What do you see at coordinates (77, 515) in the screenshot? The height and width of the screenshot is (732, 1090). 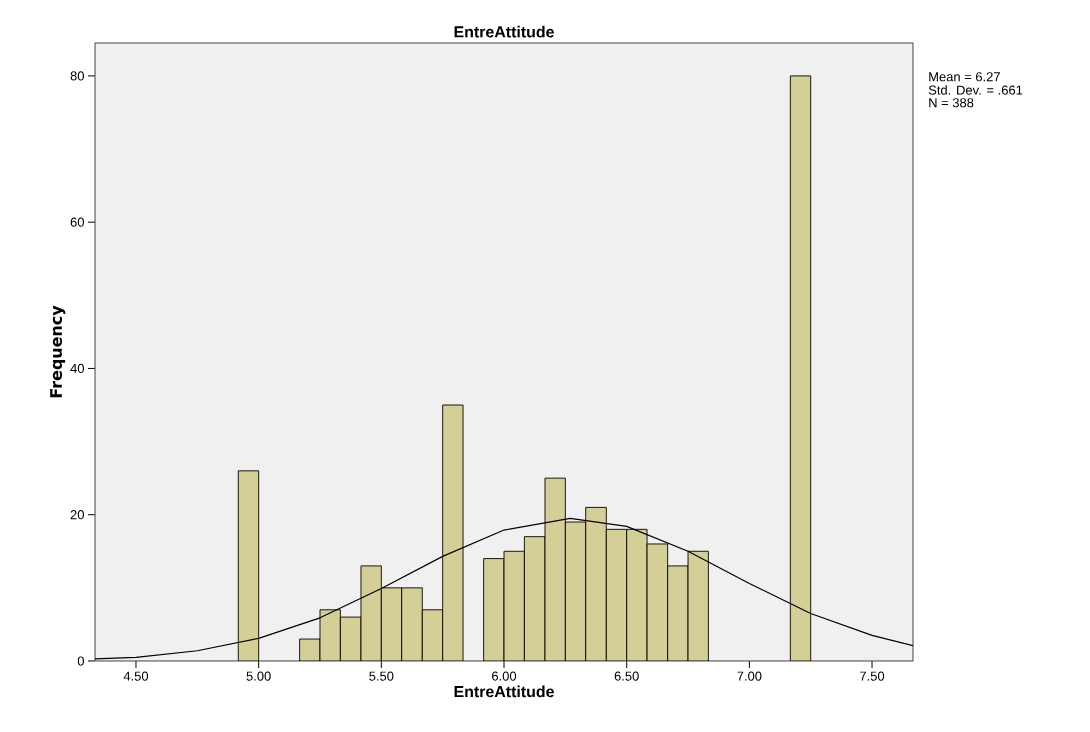 I see `y-tick-label: 20` at bounding box center [77, 515].